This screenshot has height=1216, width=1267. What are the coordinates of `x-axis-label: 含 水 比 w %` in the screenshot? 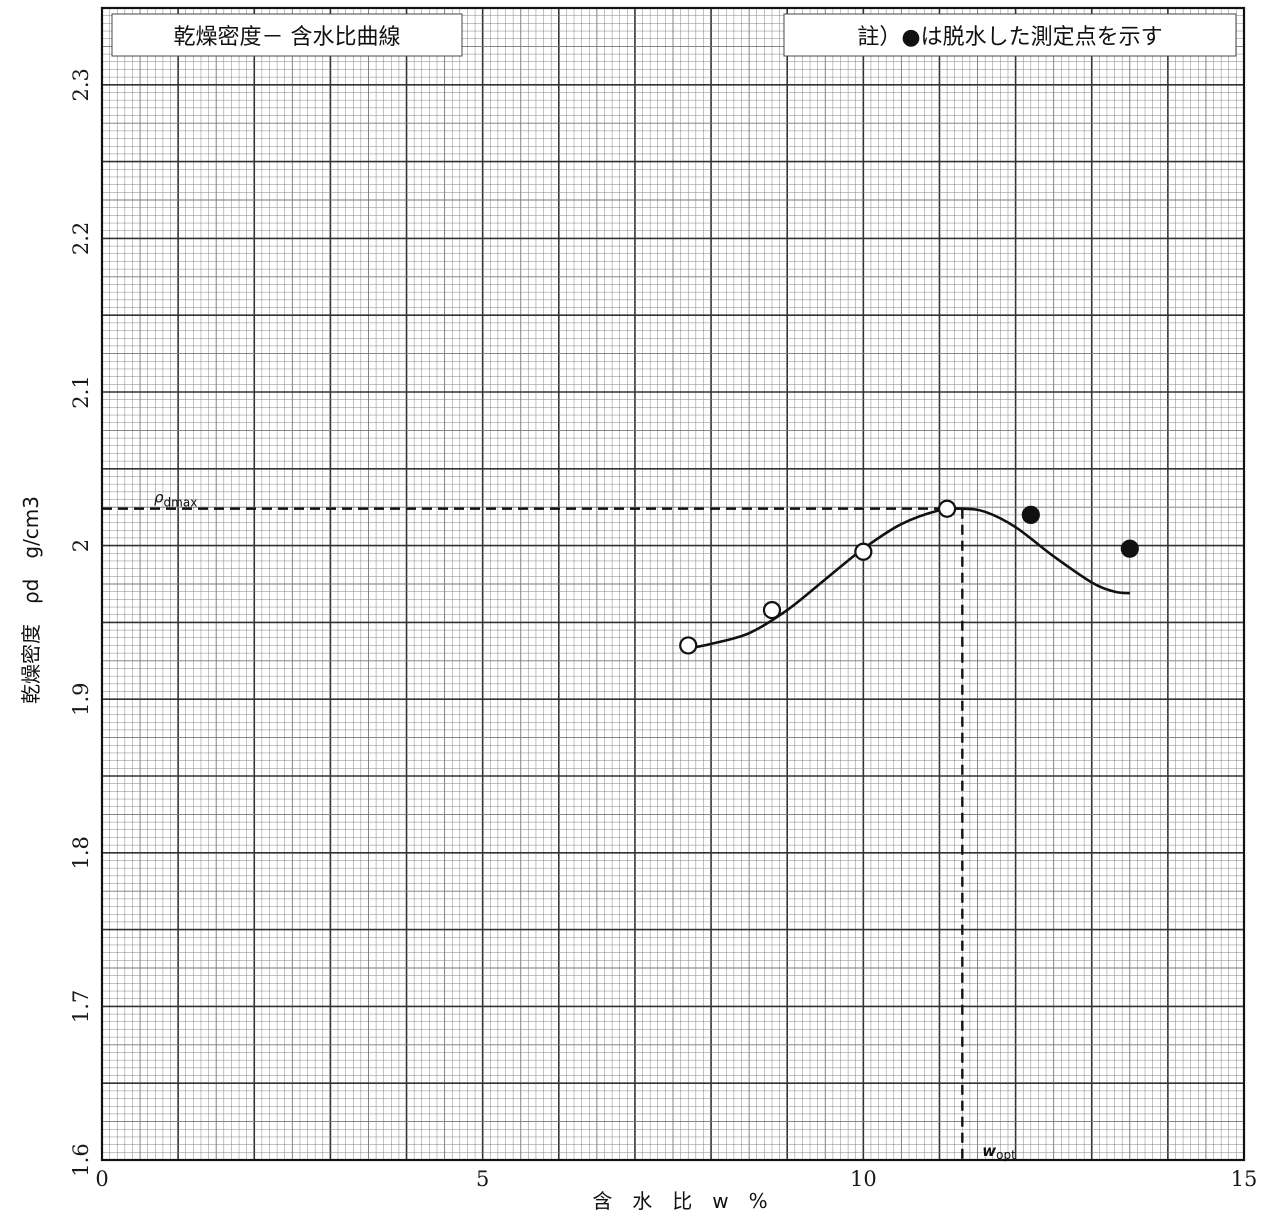 It's located at (679, 1201).